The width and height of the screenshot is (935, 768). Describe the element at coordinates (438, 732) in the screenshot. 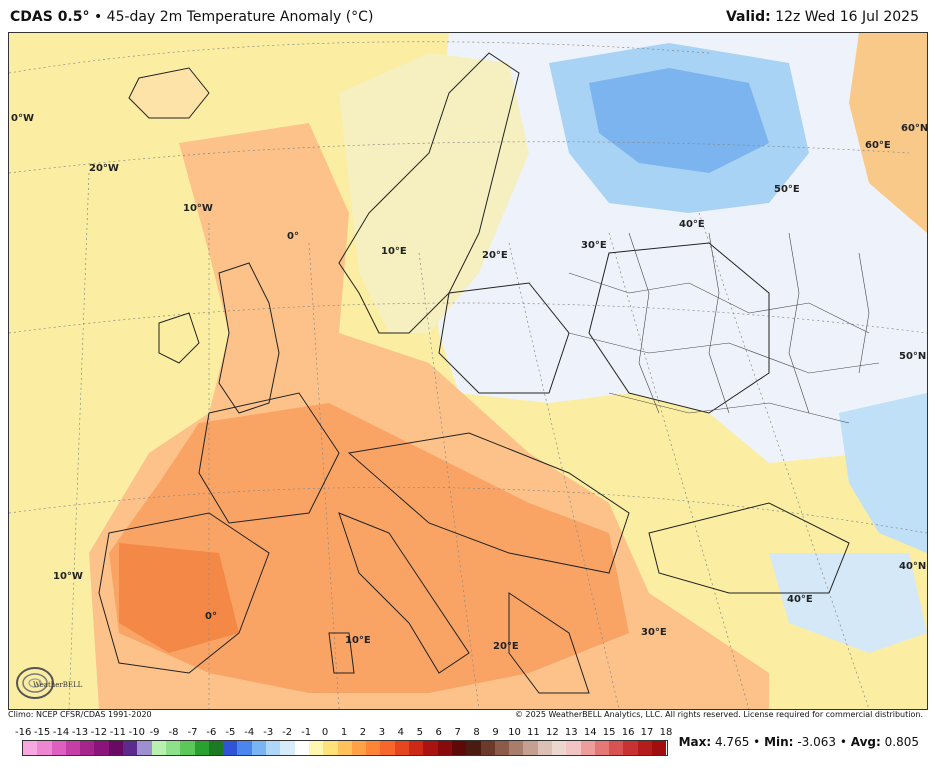

I see `legend-tick-label: 6` at that location.